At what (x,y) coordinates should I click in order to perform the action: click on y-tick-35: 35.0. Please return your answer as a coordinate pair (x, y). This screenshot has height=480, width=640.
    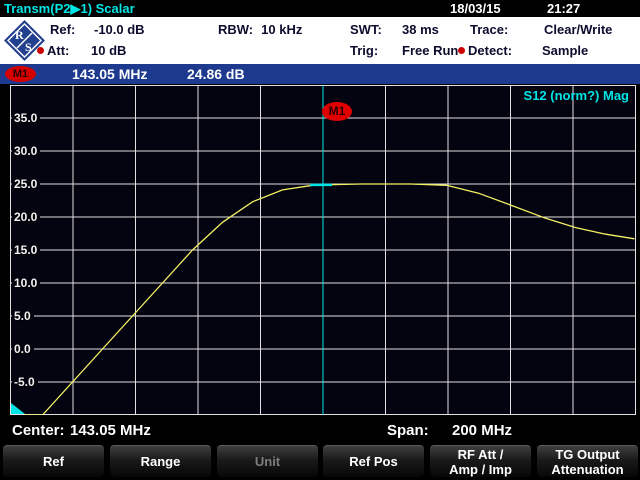
    Looking at the image, I should click on (26, 118).